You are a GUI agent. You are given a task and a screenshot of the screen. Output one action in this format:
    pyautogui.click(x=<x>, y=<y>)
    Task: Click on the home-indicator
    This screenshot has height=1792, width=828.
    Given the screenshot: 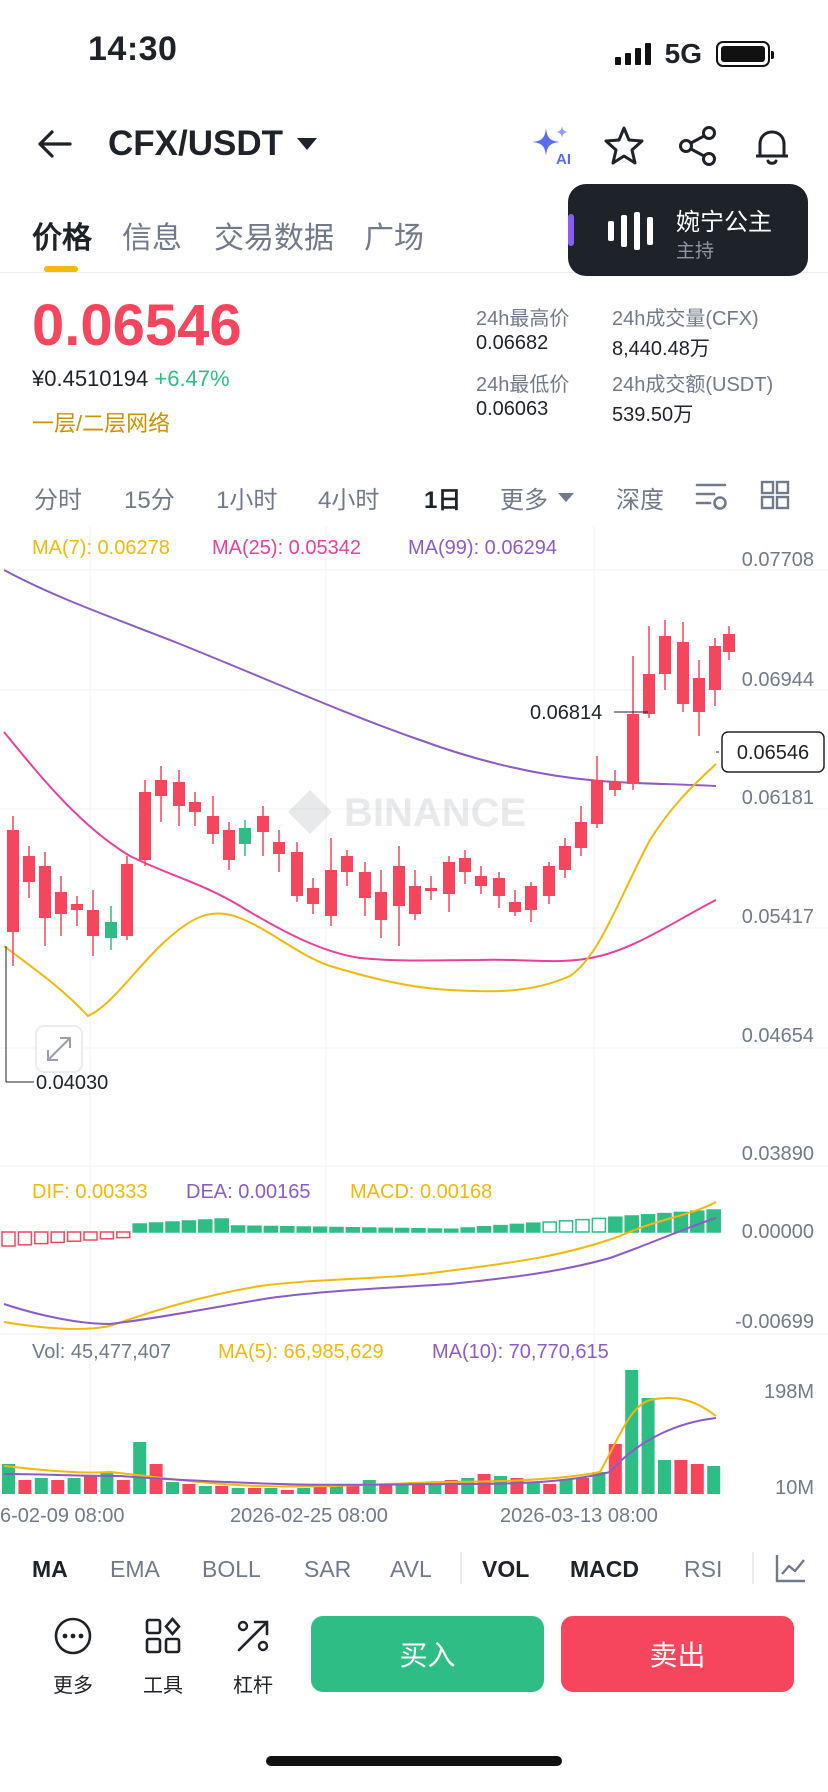 What is the action you would take?
    pyautogui.click(x=414, y=1761)
    